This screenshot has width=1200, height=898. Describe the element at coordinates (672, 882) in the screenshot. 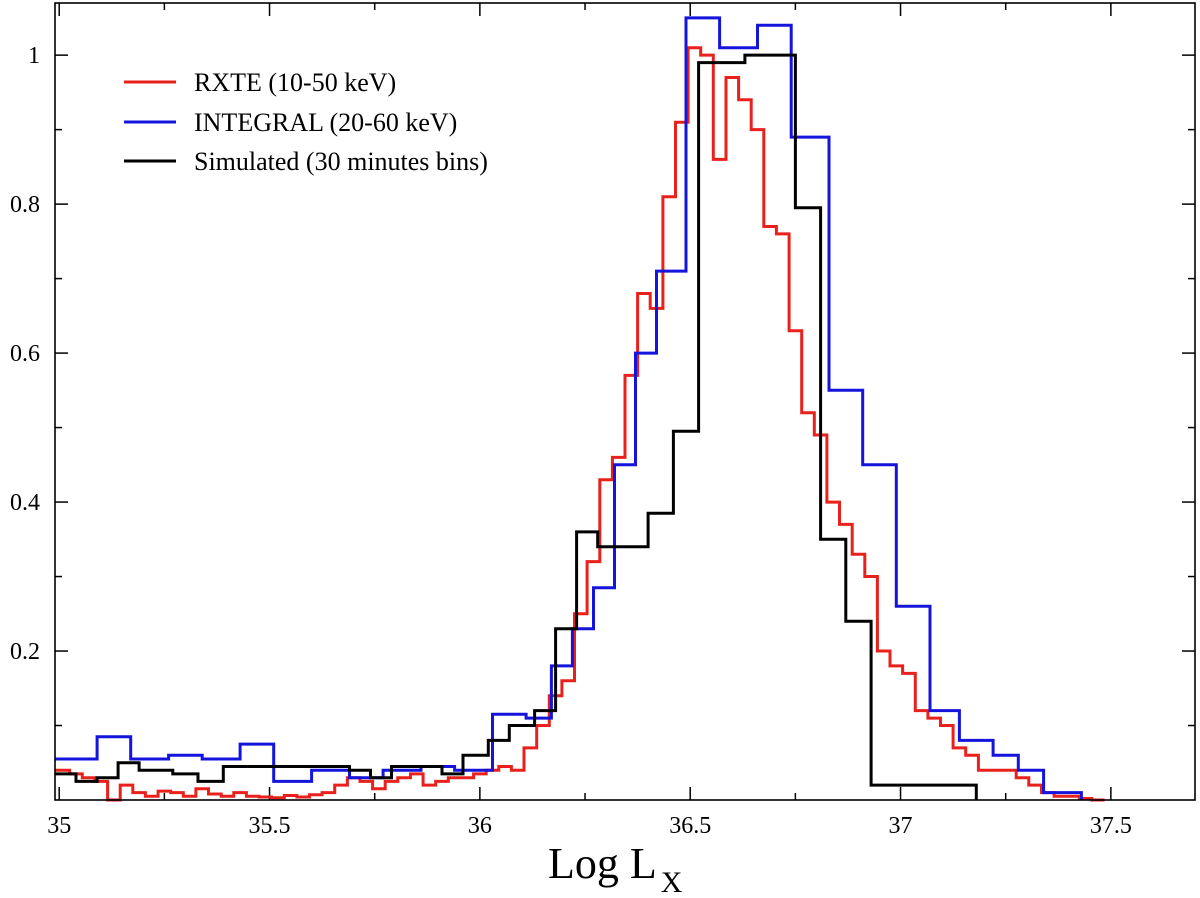

I see `x-axis-title-subscript: X` at that location.